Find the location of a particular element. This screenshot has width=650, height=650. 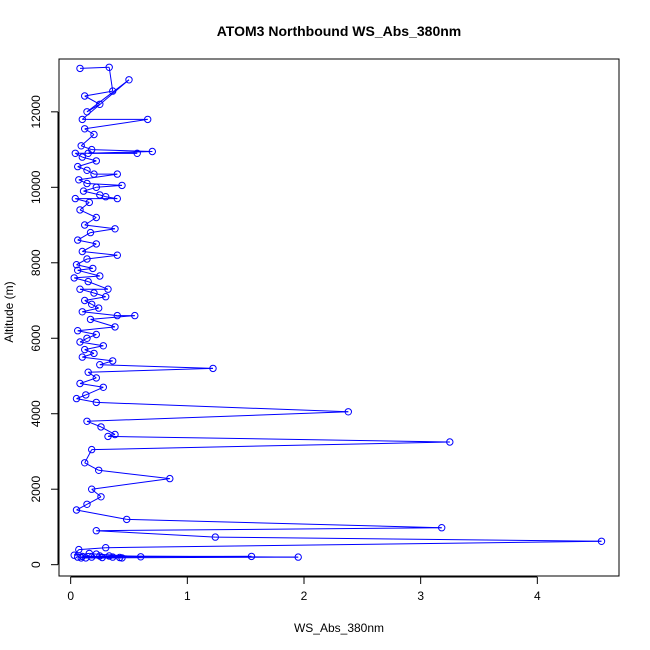

y-tick-label: 8000 is located at coordinates (36, 262).